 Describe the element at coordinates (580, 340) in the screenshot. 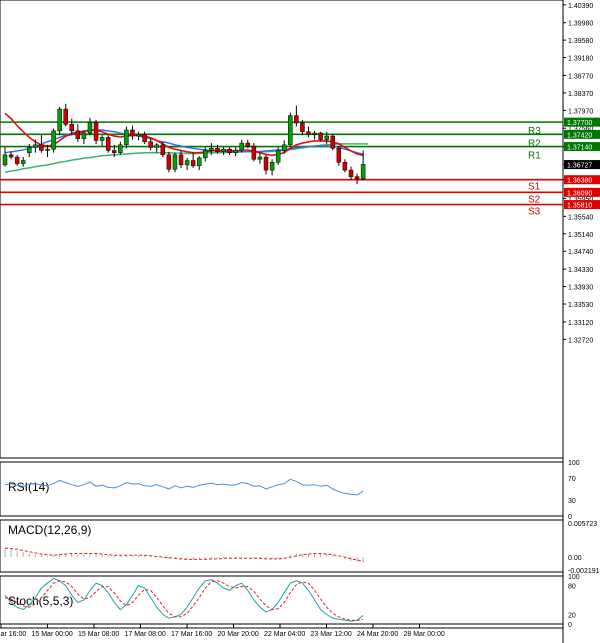

I see `y-tick-label: 1.32720` at that location.